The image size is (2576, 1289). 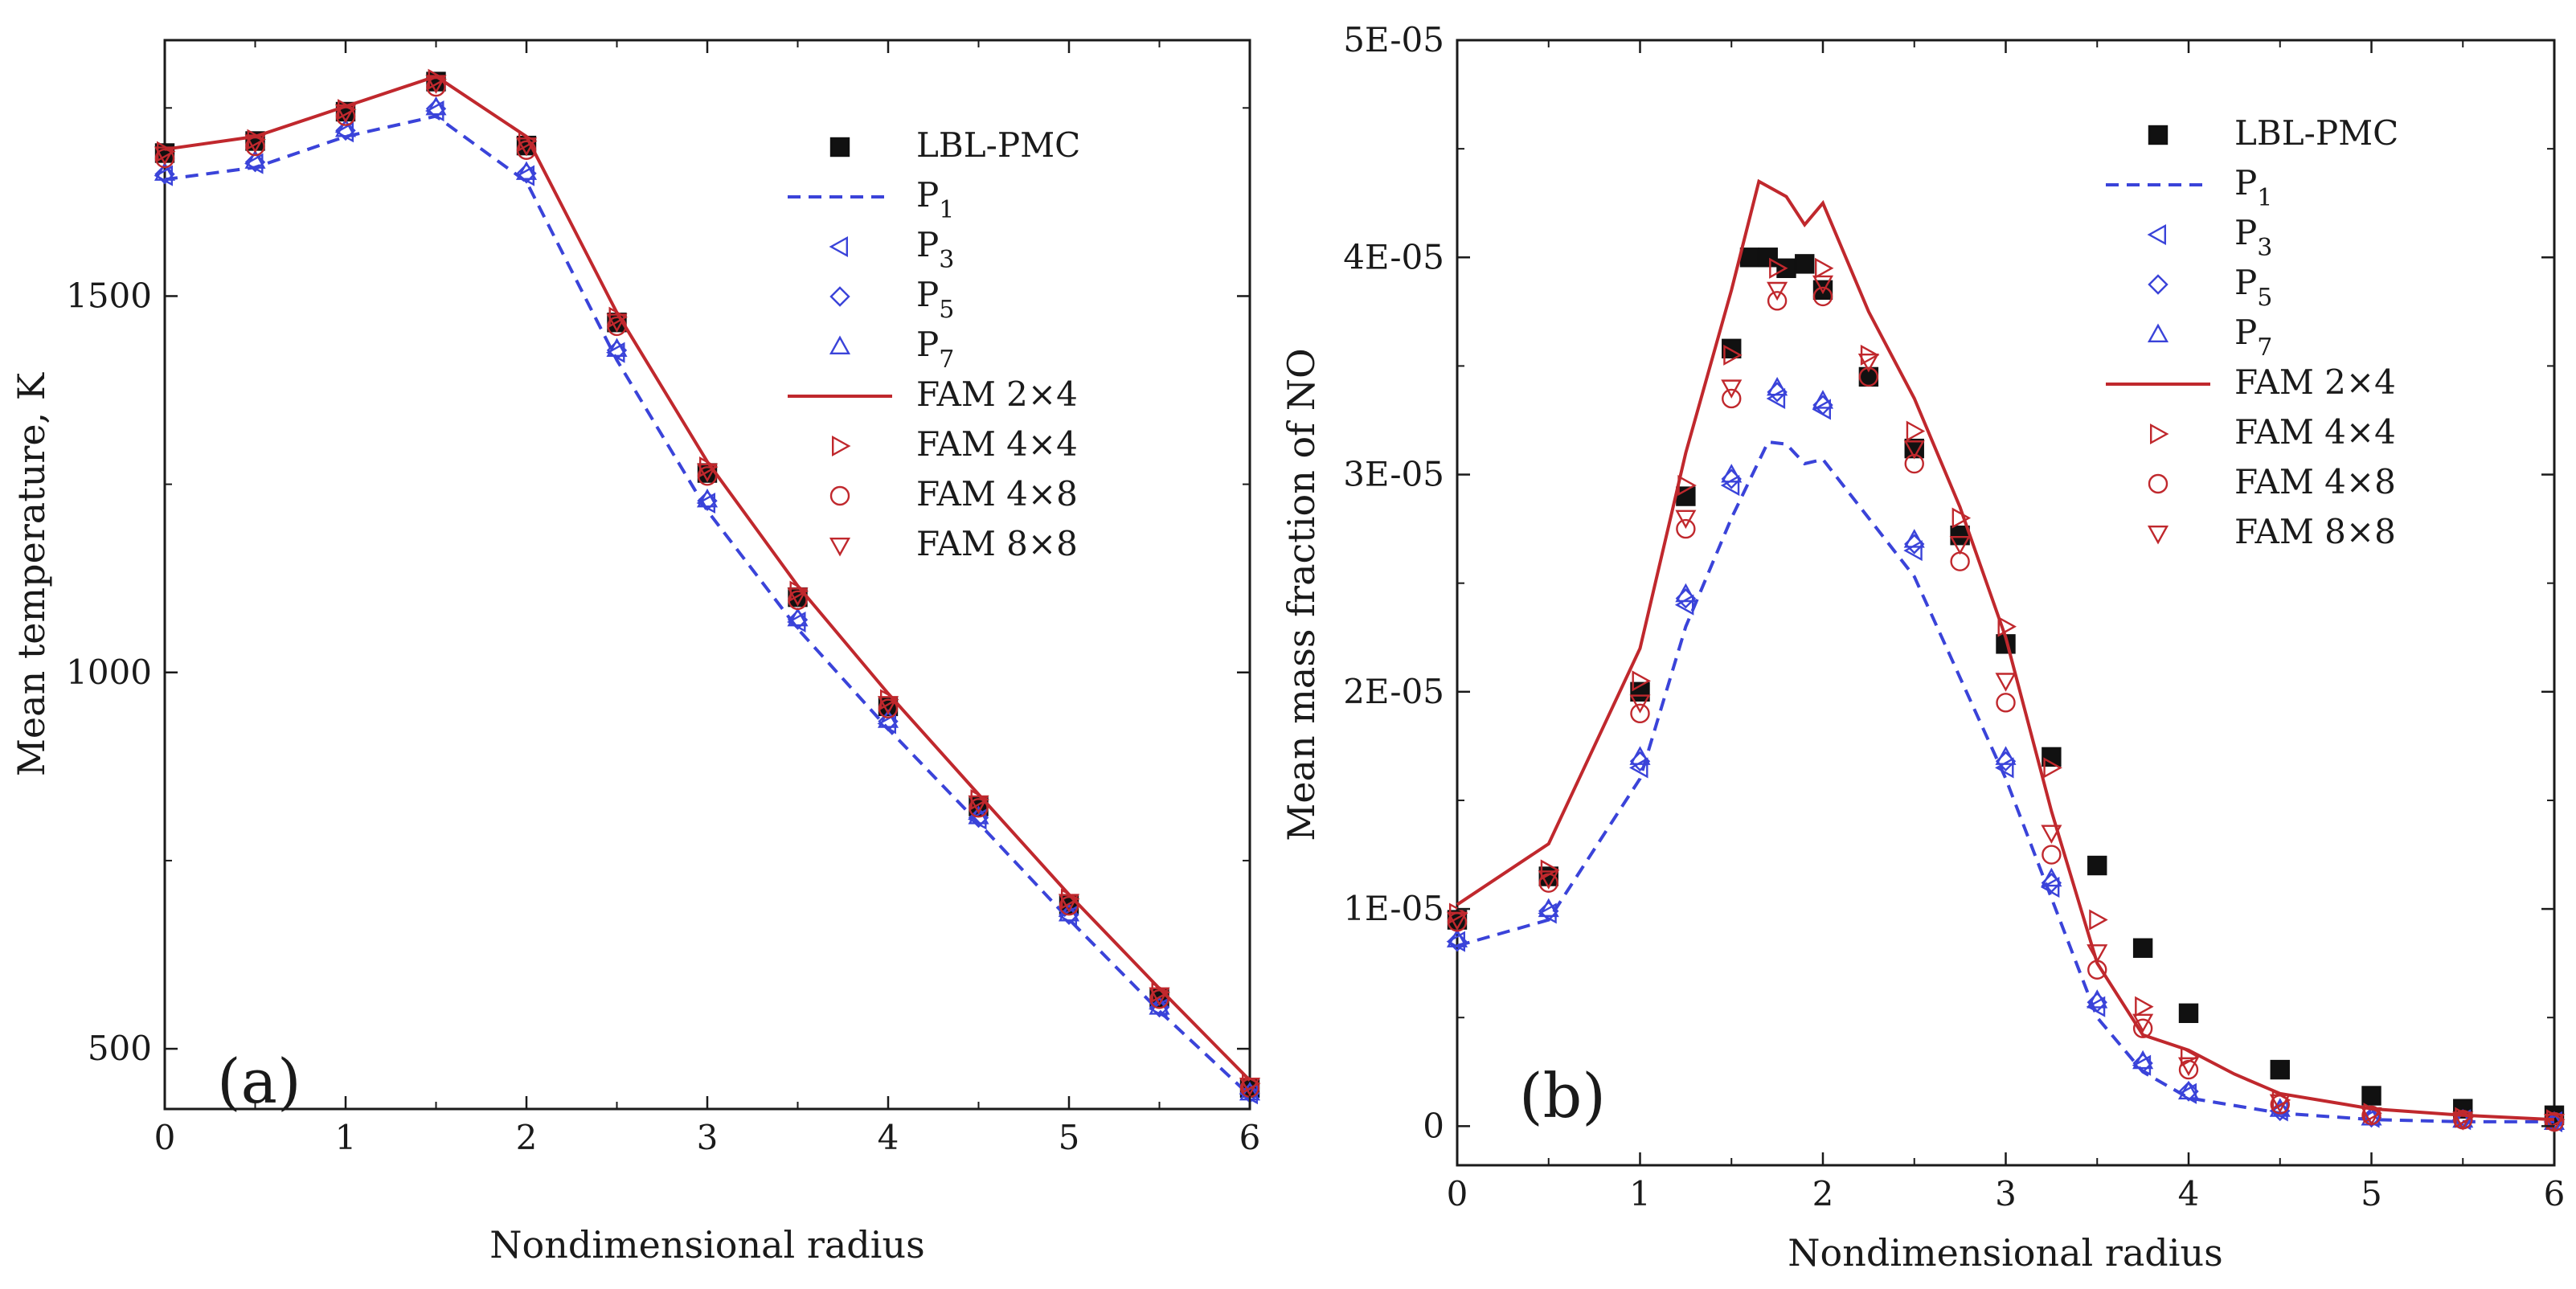 I want to click on legend-label: FAM 2×4, so click(x=2315, y=382).